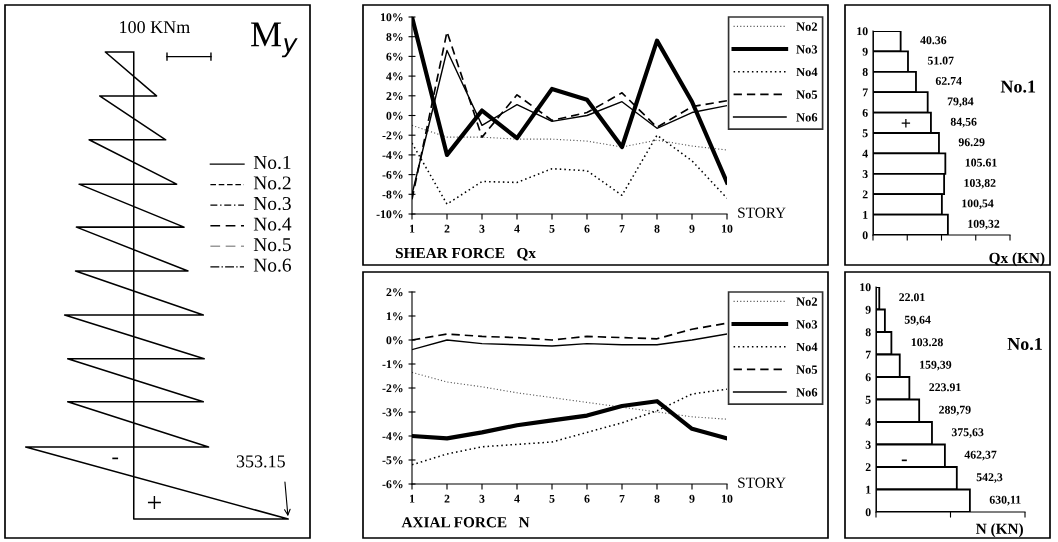  I want to click on data-label: 105.61, so click(981, 162).